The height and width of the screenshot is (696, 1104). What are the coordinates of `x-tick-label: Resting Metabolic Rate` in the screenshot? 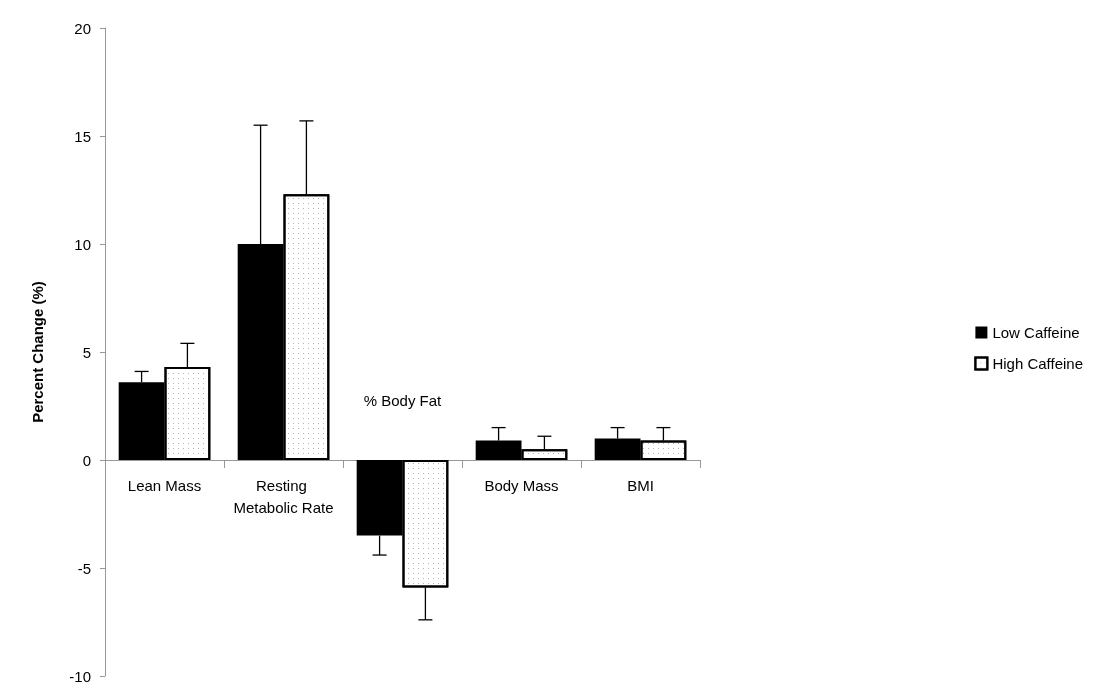 It's located at (283, 496).